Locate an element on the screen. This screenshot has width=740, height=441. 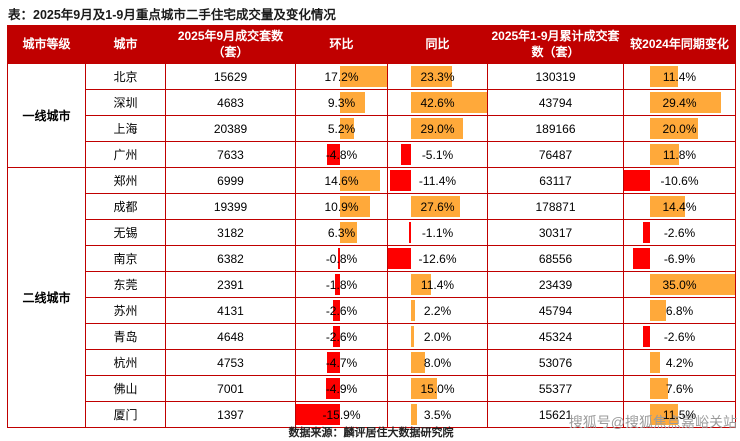
pct-value: 10.9% is located at coordinates (341, 206).